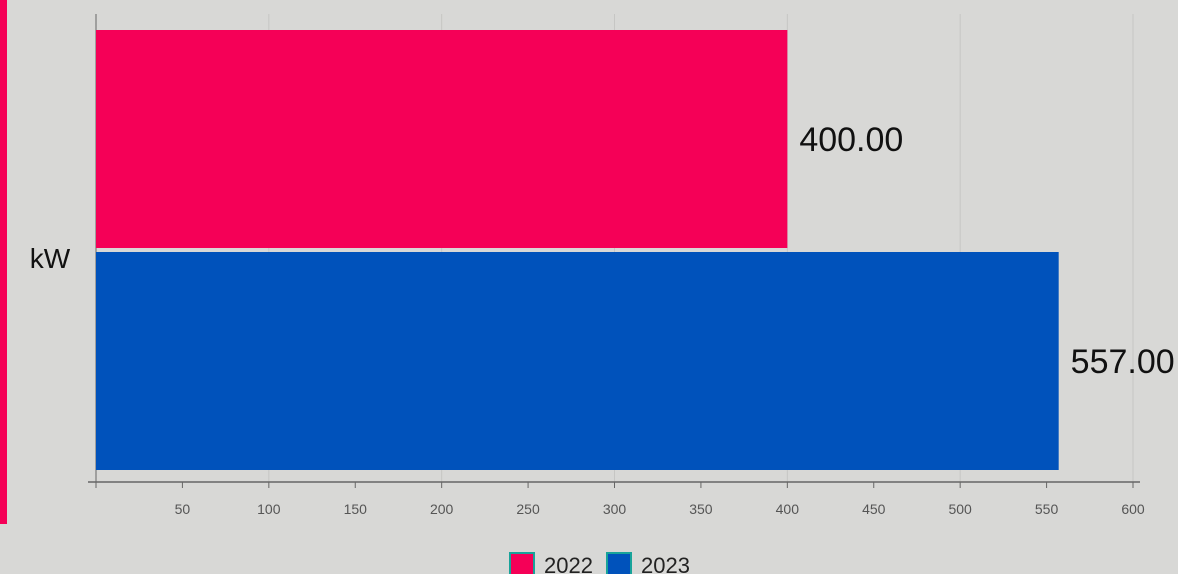 Image resolution: width=1178 pixels, height=574 pixels. What do you see at coordinates (269, 509) in the screenshot?
I see `x-tick-label: 100` at bounding box center [269, 509].